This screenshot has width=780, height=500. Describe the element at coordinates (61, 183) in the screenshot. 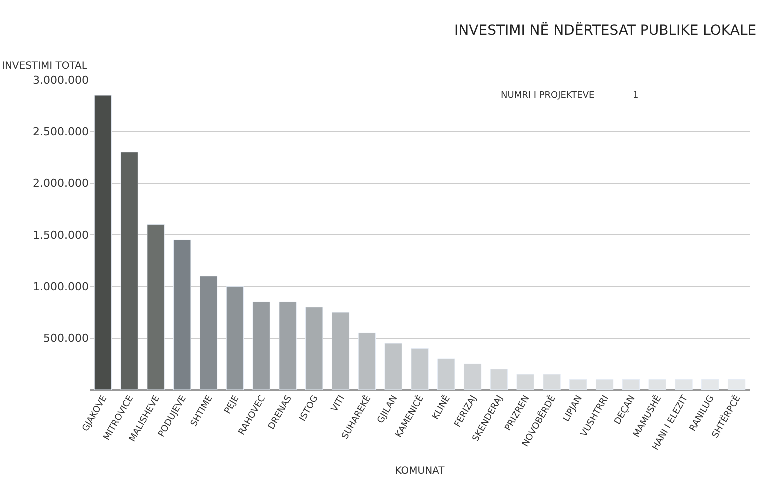

I see `y-tick-label: 2.000.000` at that location.